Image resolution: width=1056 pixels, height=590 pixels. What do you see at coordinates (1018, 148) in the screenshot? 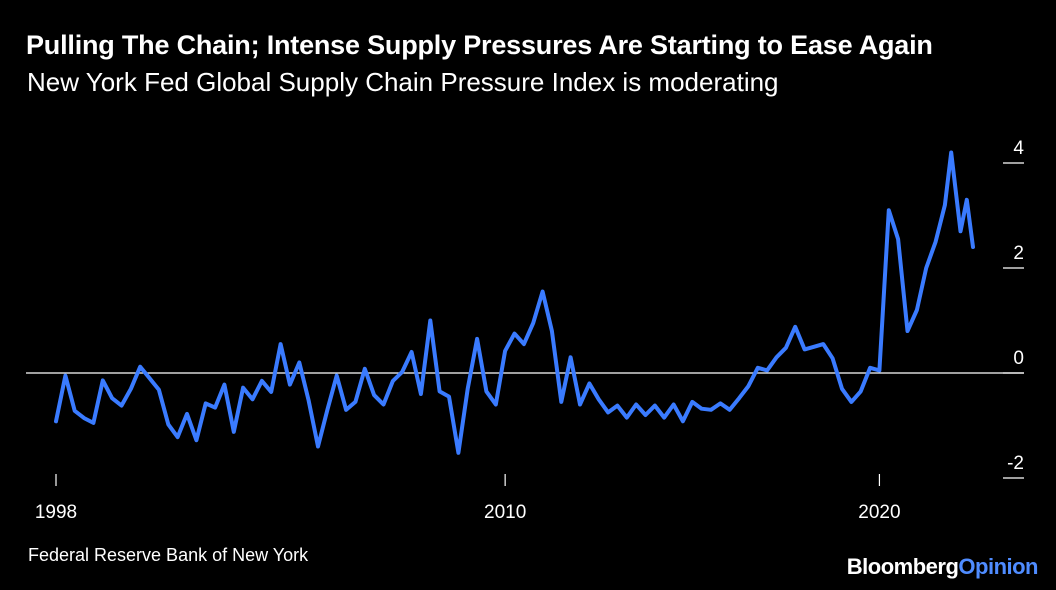
I see `y-tick-label: 4` at bounding box center [1018, 148].